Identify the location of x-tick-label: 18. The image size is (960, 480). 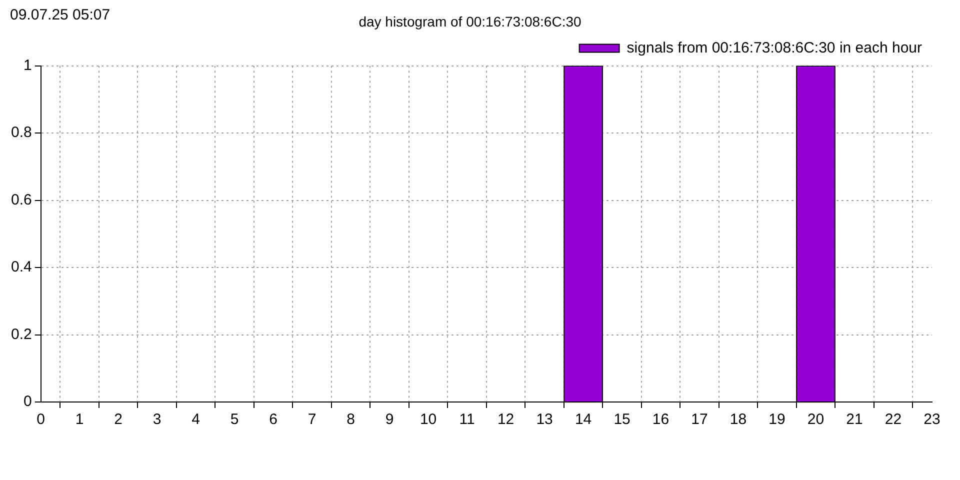
(738, 419).